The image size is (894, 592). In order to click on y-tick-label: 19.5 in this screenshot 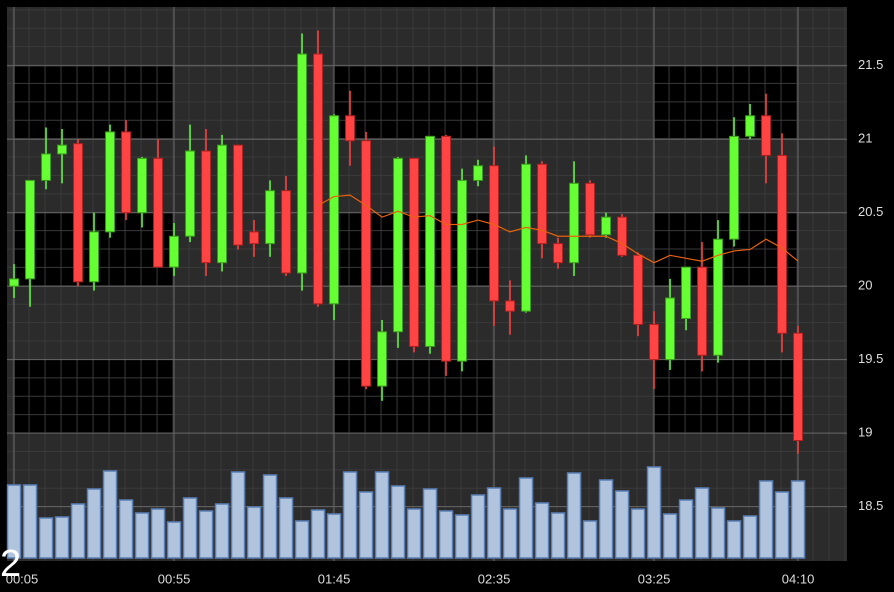, I will do `click(870, 358)`.